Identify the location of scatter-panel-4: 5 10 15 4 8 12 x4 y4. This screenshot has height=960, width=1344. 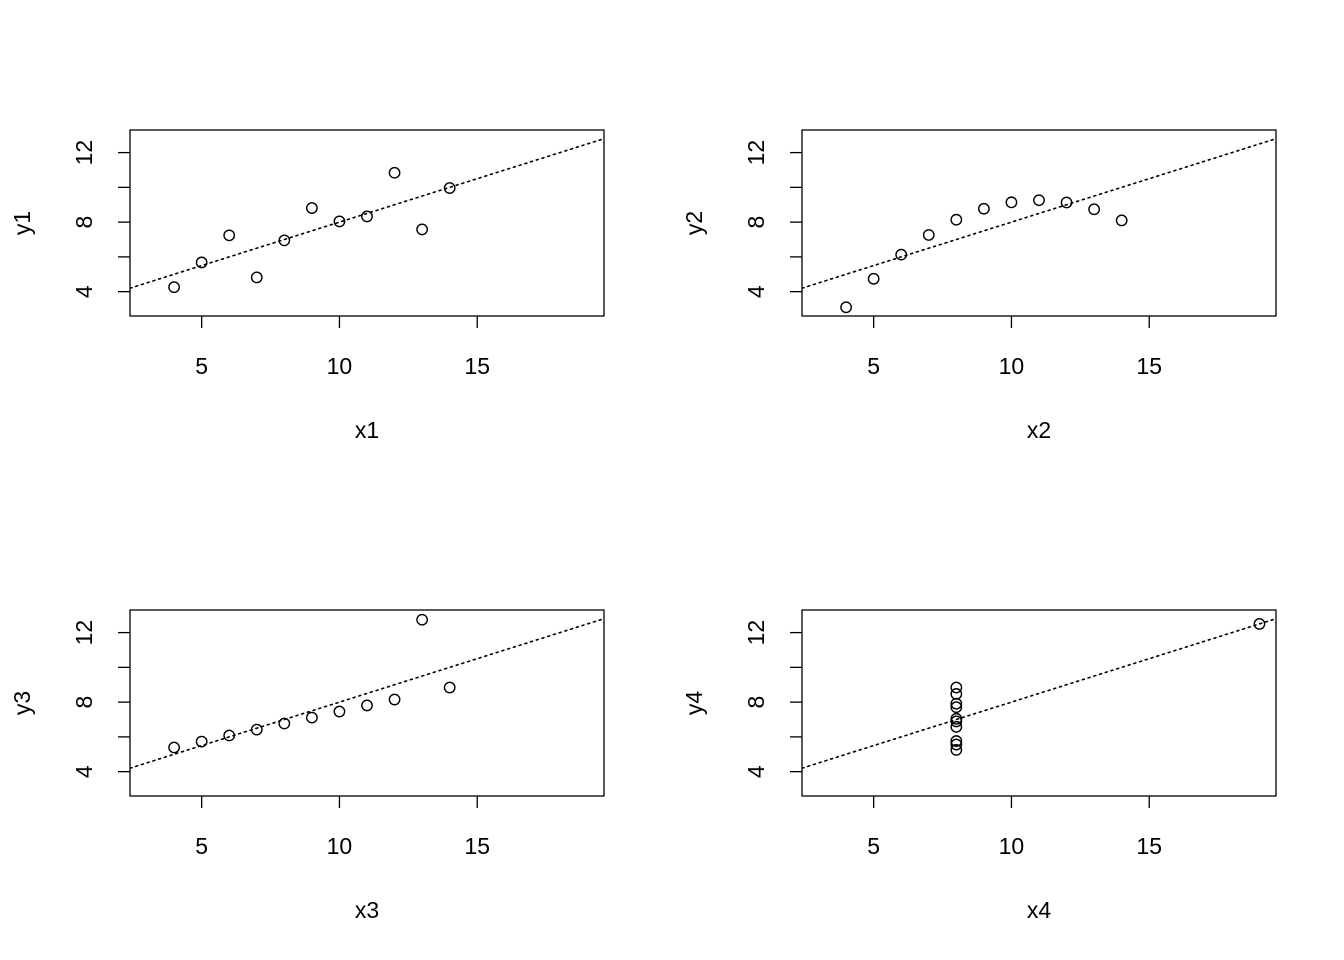
(979, 766).